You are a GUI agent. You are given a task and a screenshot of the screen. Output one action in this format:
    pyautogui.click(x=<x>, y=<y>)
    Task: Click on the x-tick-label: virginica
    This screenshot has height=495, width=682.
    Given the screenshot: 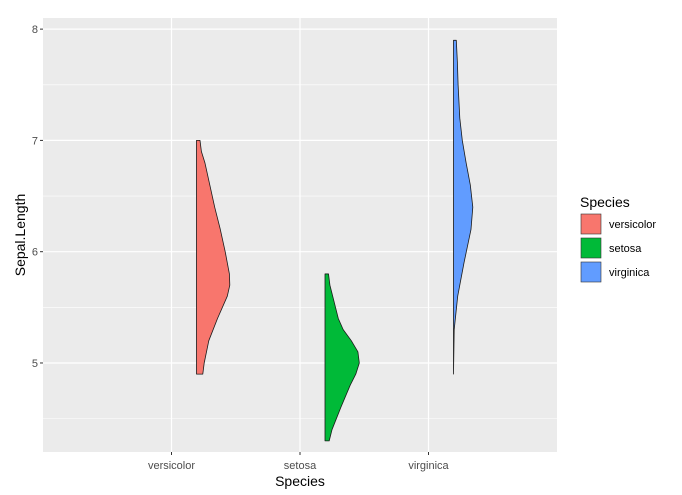 What is the action you would take?
    pyautogui.click(x=428, y=466)
    